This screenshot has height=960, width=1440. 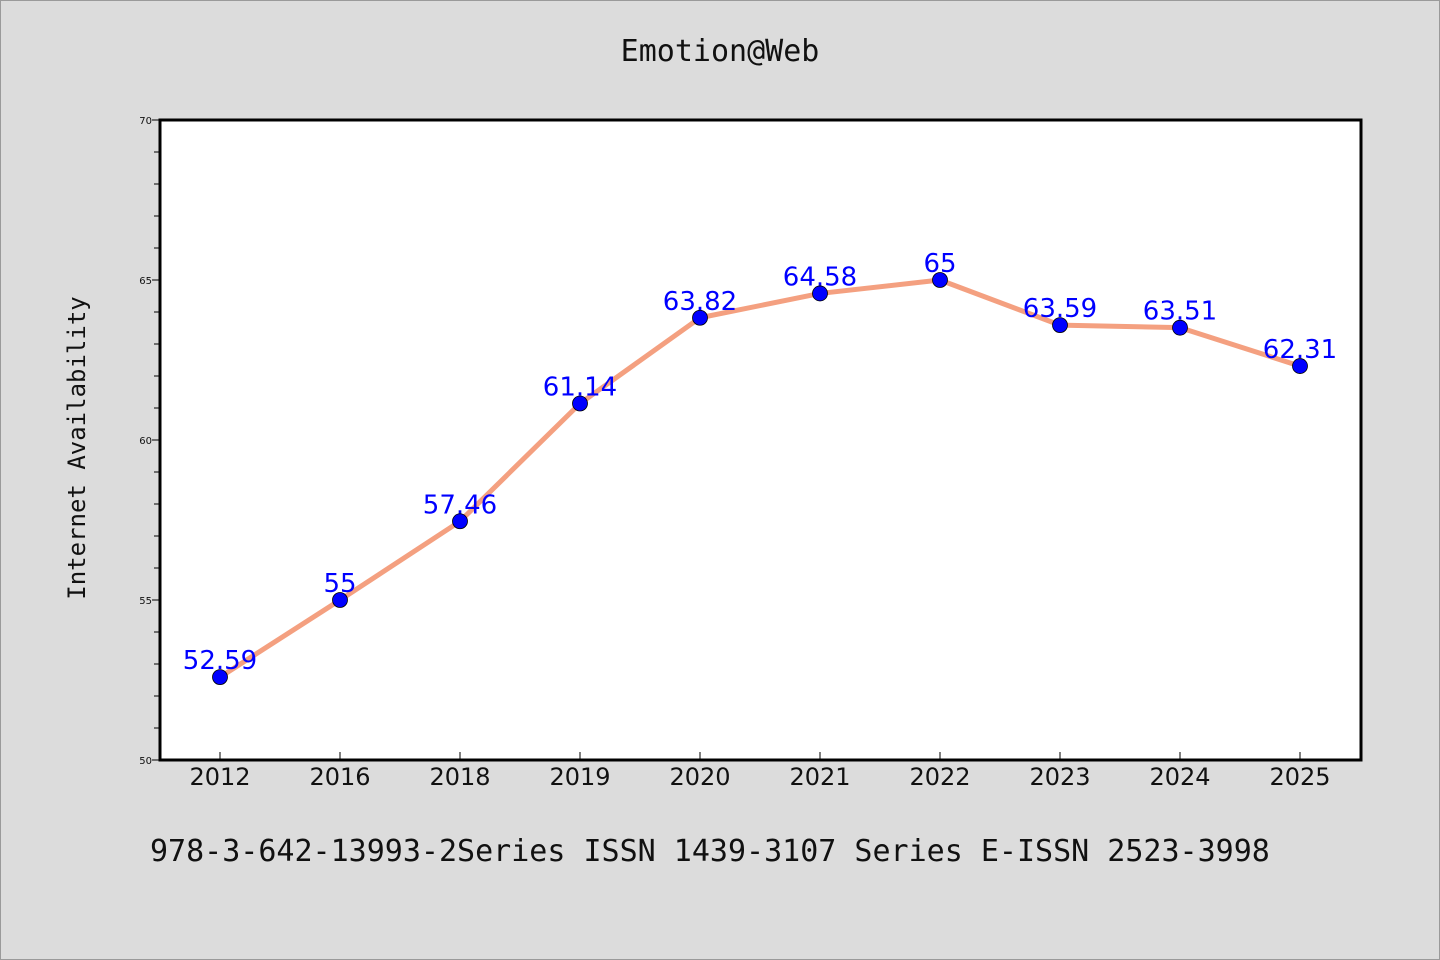 What do you see at coordinates (939, 777) in the screenshot?
I see `x-tick-label: 2022` at bounding box center [939, 777].